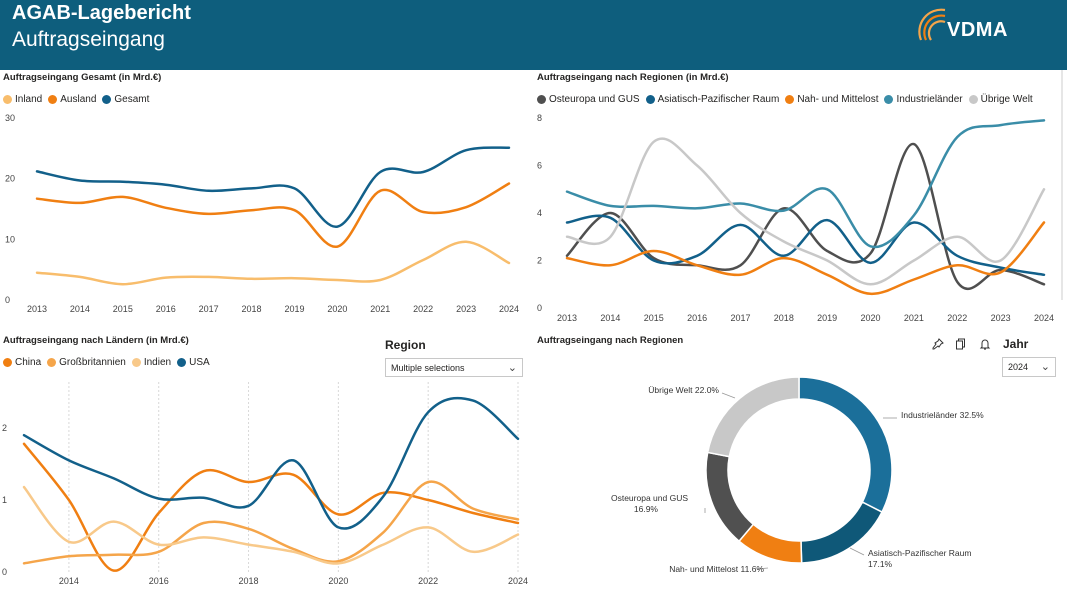 The width and height of the screenshot is (1067, 600). What do you see at coordinates (405, 345) in the screenshot?
I see `region-filter-label: Region` at bounding box center [405, 345].